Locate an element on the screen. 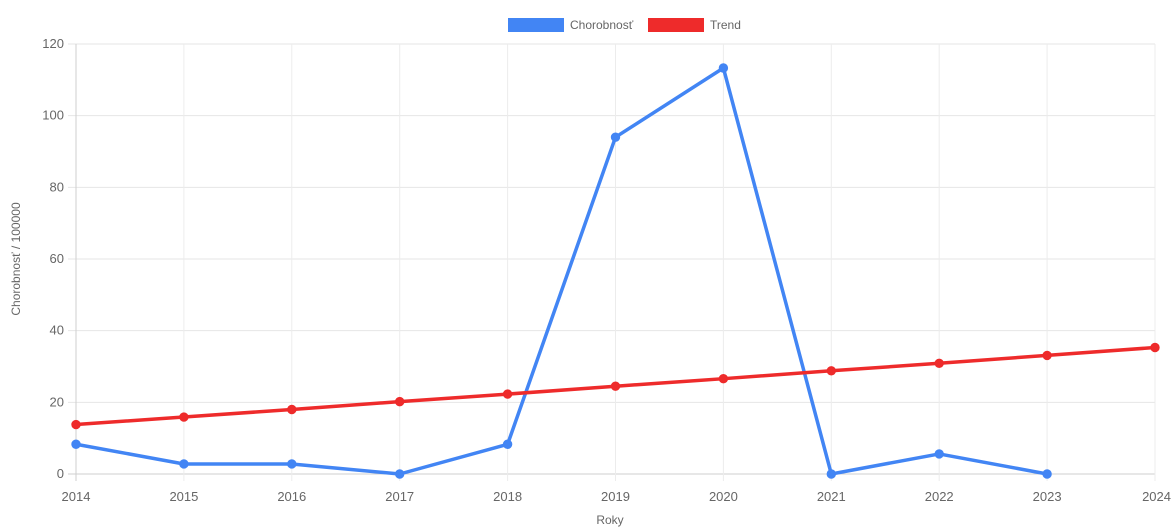 The width and height of the screenshot is (1172, 532). y-tick-label: 120 is located at coordinates (53, 43).